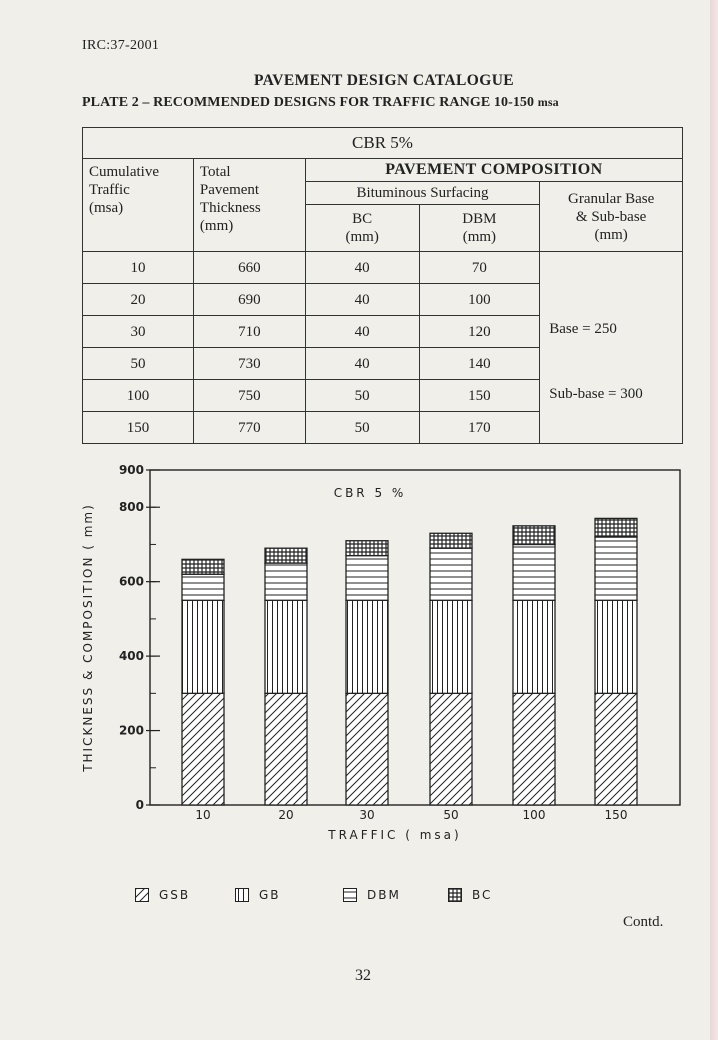 This screenshot has width=718, height=1040. Describe the element at coordinates (131, 507) in the screenshot. I see `y-tick-label: 800` at that location.